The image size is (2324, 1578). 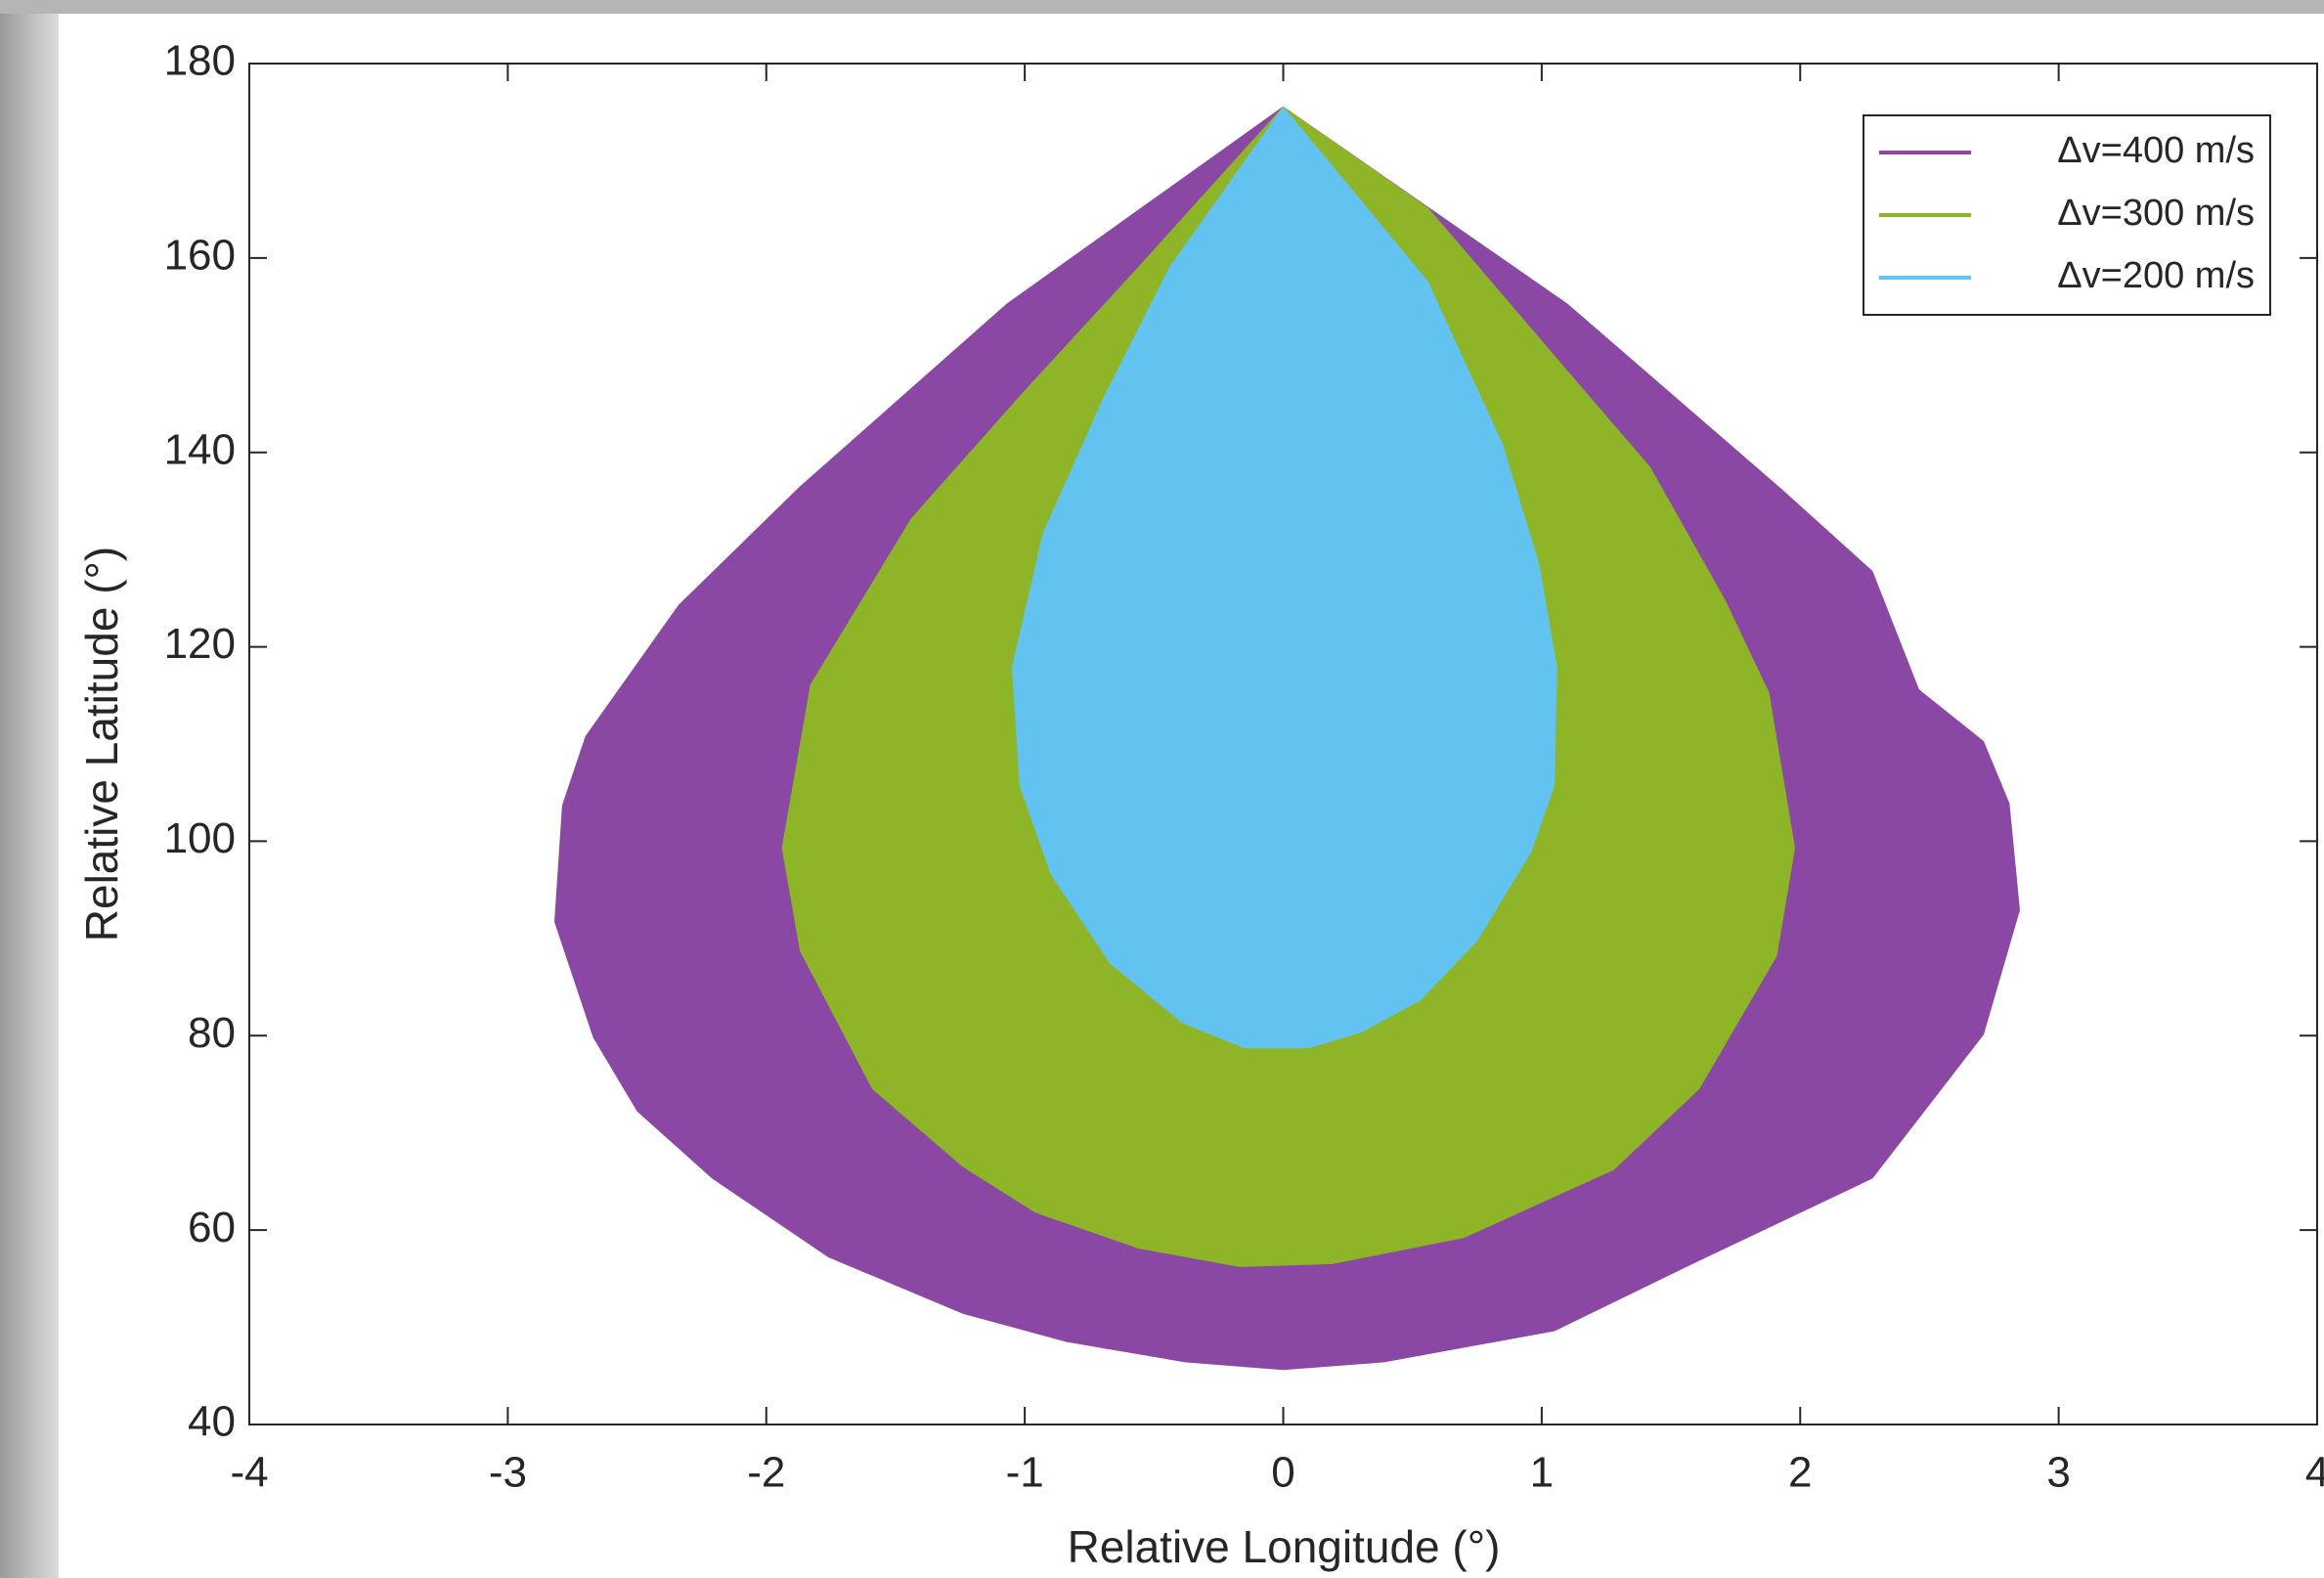 I want to click on y-tick-label: 160, so click(x=200, y=255).